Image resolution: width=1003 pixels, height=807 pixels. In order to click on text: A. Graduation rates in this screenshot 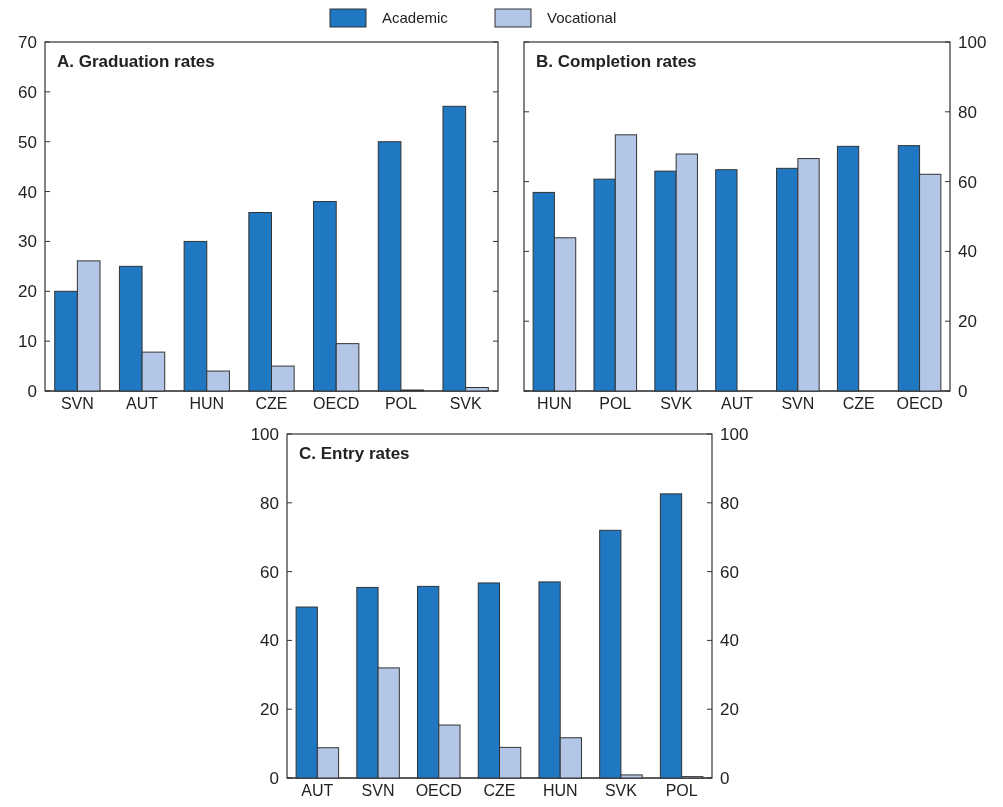, I will do `click(136, 61)`.